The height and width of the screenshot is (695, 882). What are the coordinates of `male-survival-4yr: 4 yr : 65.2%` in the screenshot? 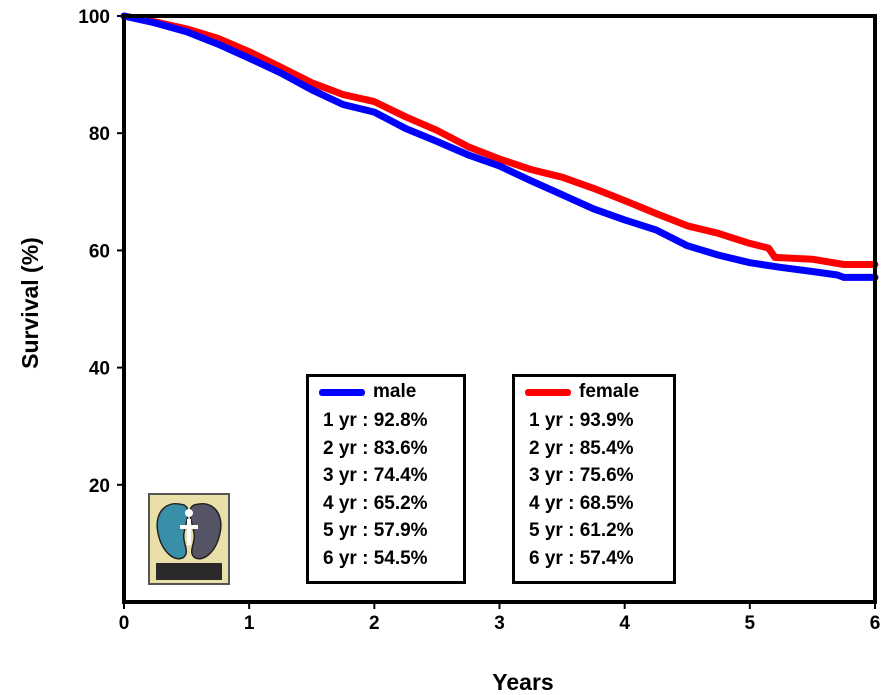 It's located at (375, 503).